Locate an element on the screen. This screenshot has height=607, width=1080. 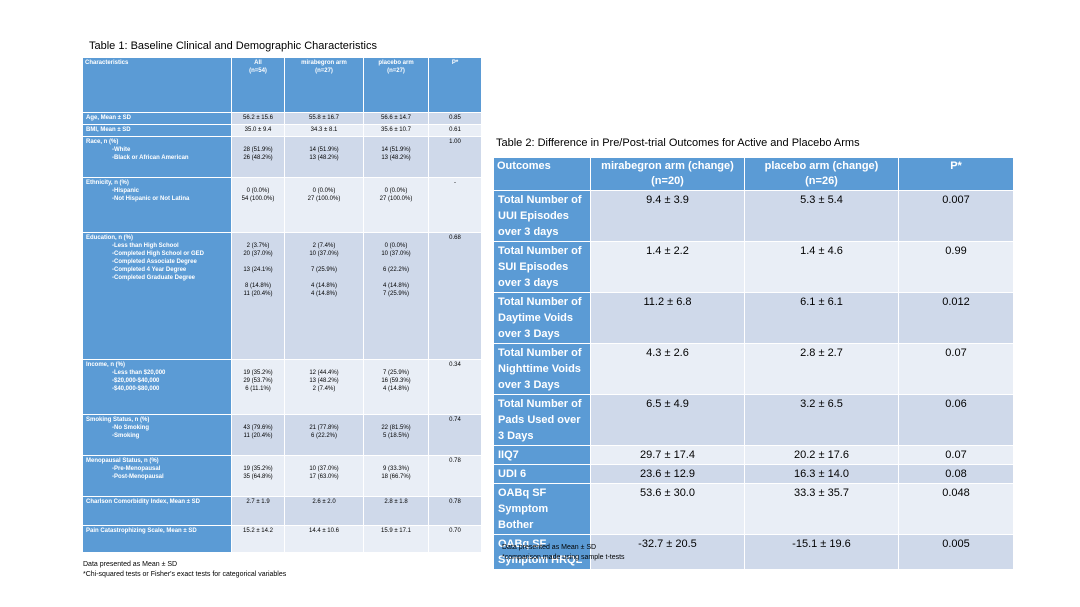
row-sub-label: -Smoking is located at coordinates (126, 436).